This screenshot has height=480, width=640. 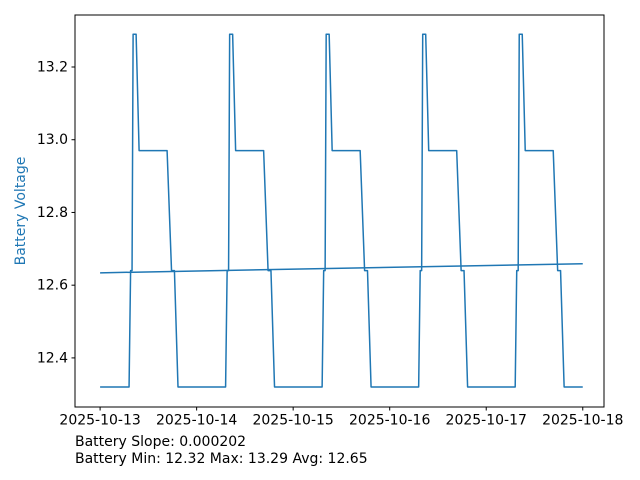 I want to click on x-tick-label: 2025-10-17, so click(x=486, y=421).